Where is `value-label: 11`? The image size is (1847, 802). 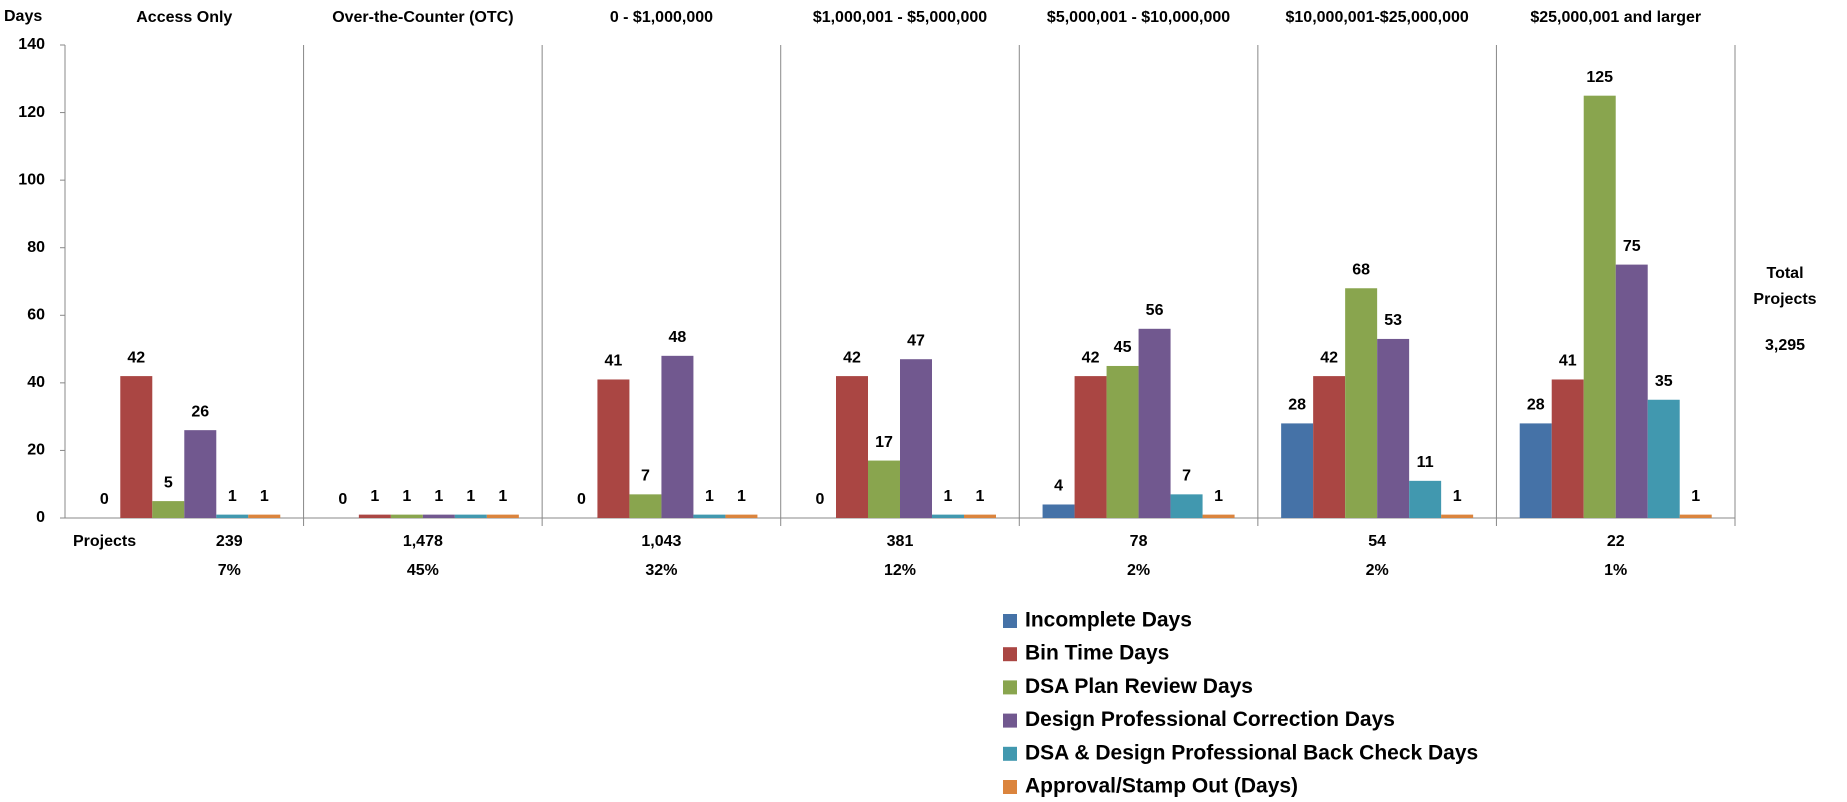
value-label: 11 is located at coordinates (1425, 462).